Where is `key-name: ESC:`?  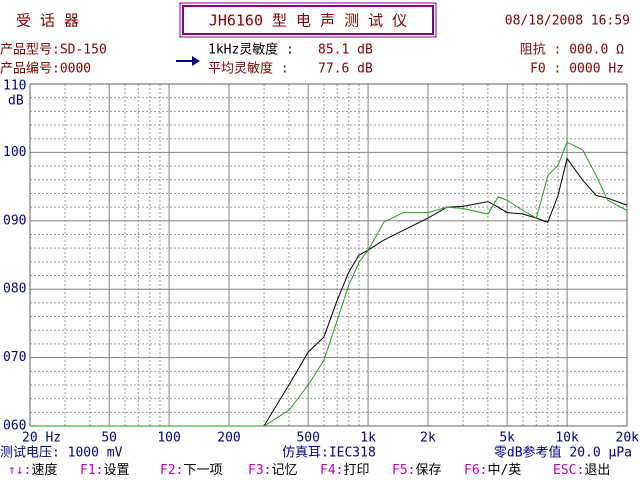
key-name: ESC: is located at coordinates (568, 470).